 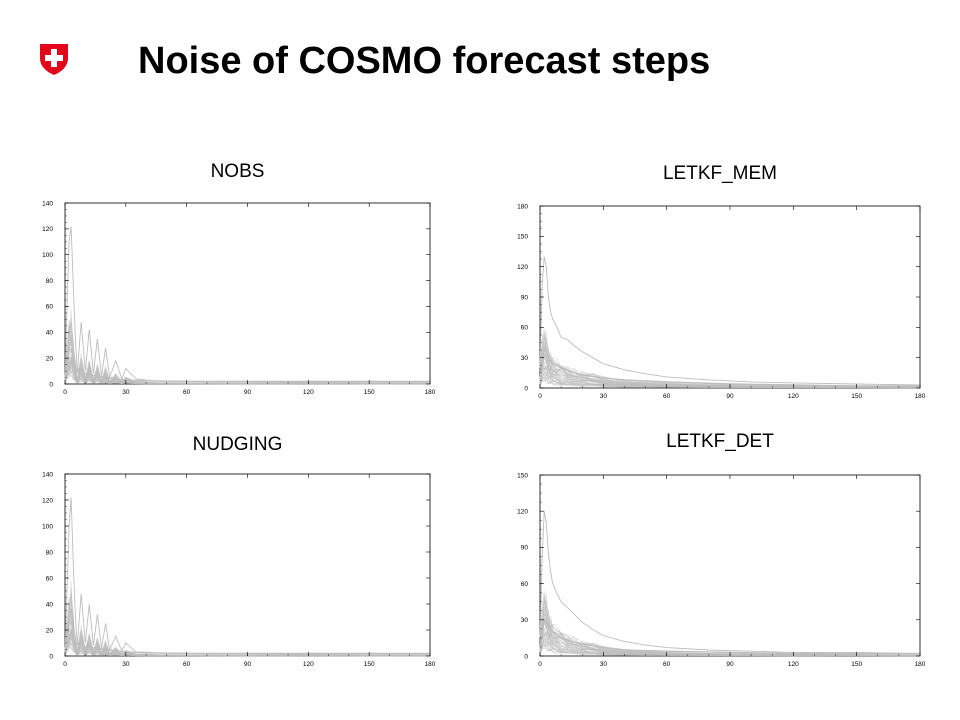 I want to click on chart-plot-nobs: 0 30 60 90 120 150 180 0 20 40 60 80 100 120 140, so click(x=239, y=298).